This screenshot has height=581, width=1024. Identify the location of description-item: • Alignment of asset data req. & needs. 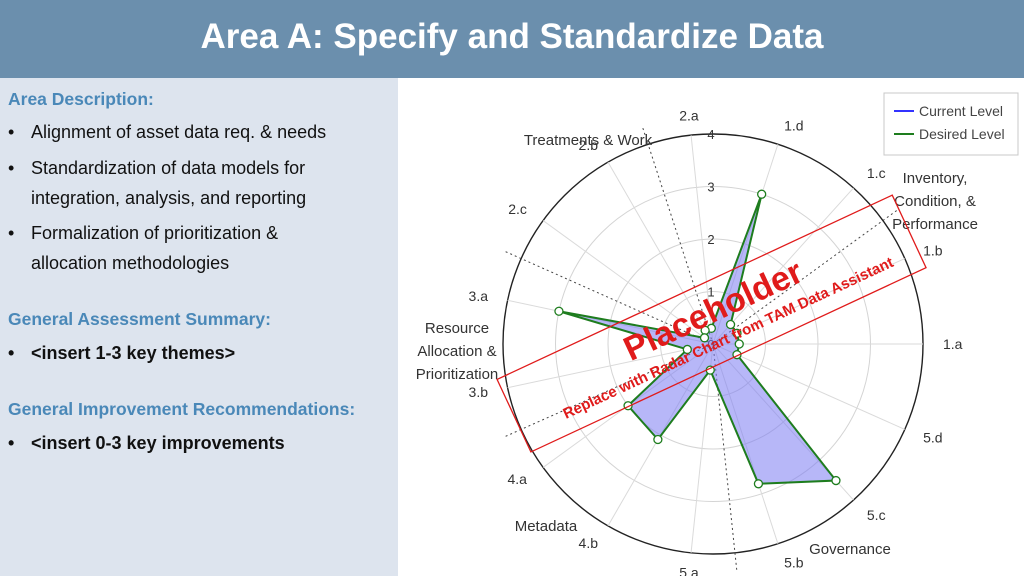
(193, 133).